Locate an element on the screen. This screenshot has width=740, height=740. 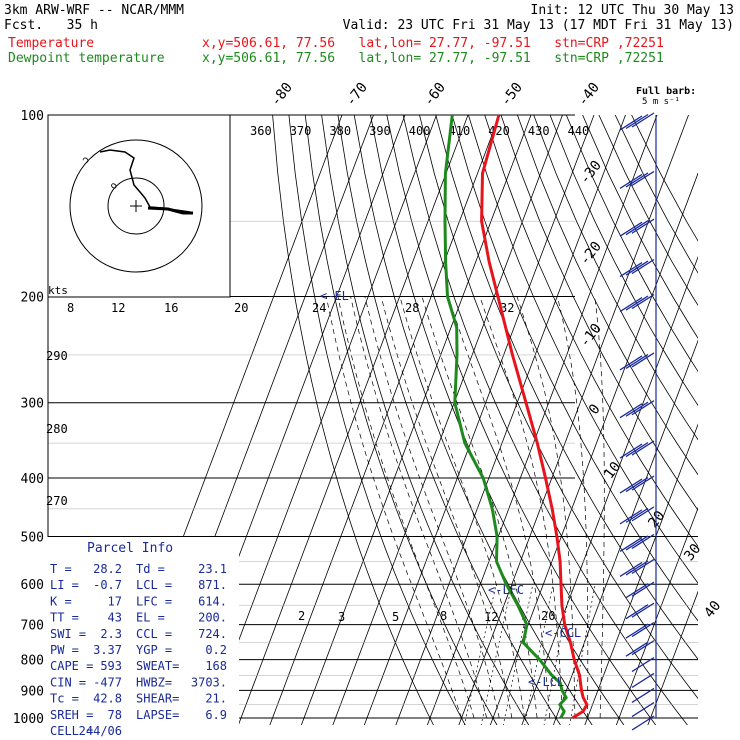
isotherm-label: -30 is located at coordinates (591, 173).